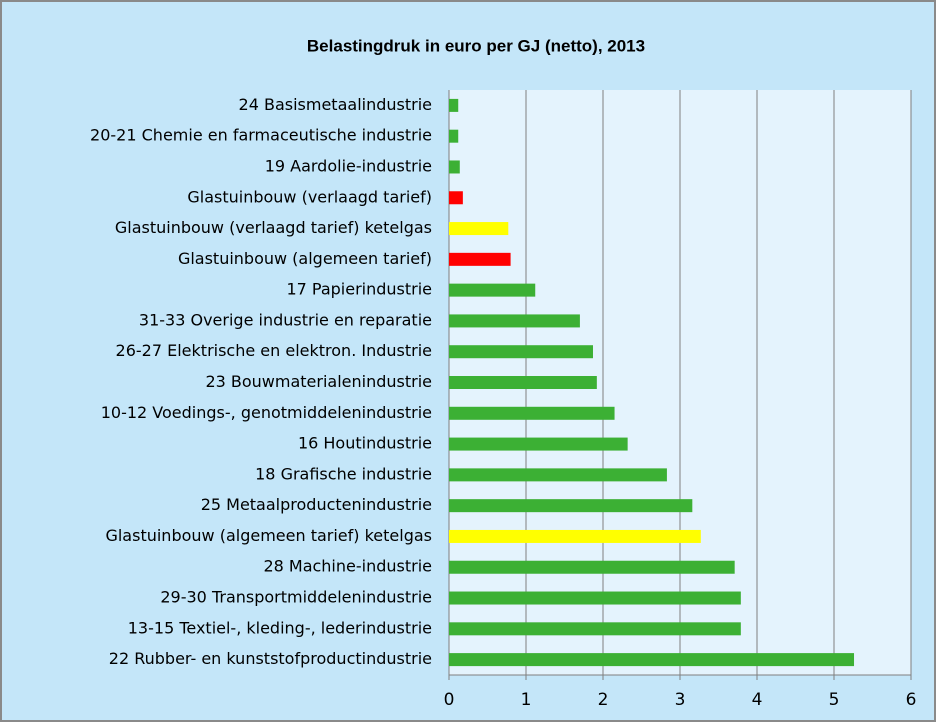  Describe the element at coordinates (309, 196) in the screenshot. I see `y-tick-label: Glastuinbouw (verlaagd tarief)` at that location.